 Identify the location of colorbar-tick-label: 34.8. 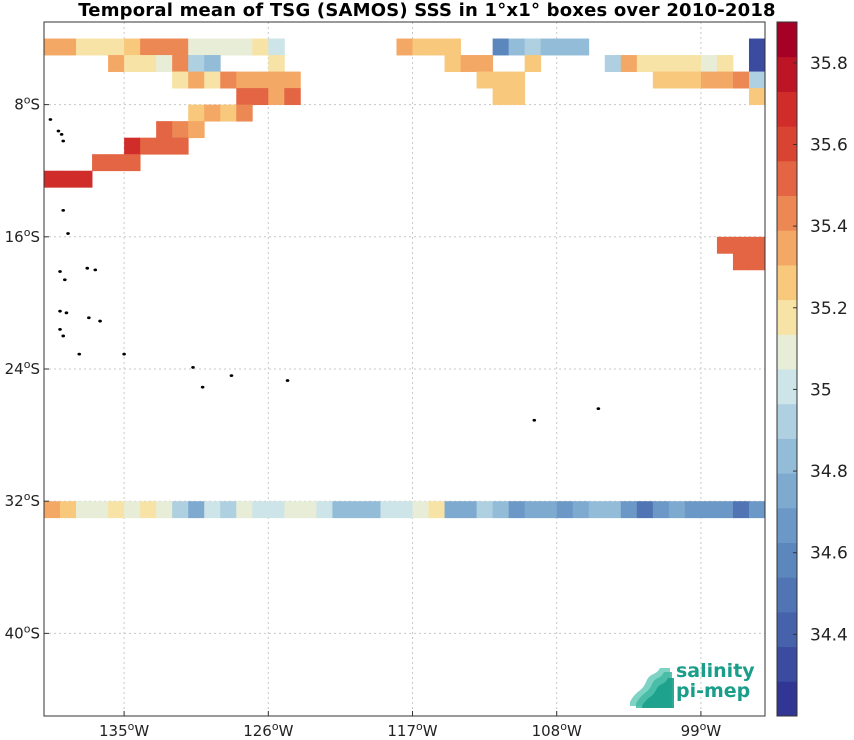
(829, 472).